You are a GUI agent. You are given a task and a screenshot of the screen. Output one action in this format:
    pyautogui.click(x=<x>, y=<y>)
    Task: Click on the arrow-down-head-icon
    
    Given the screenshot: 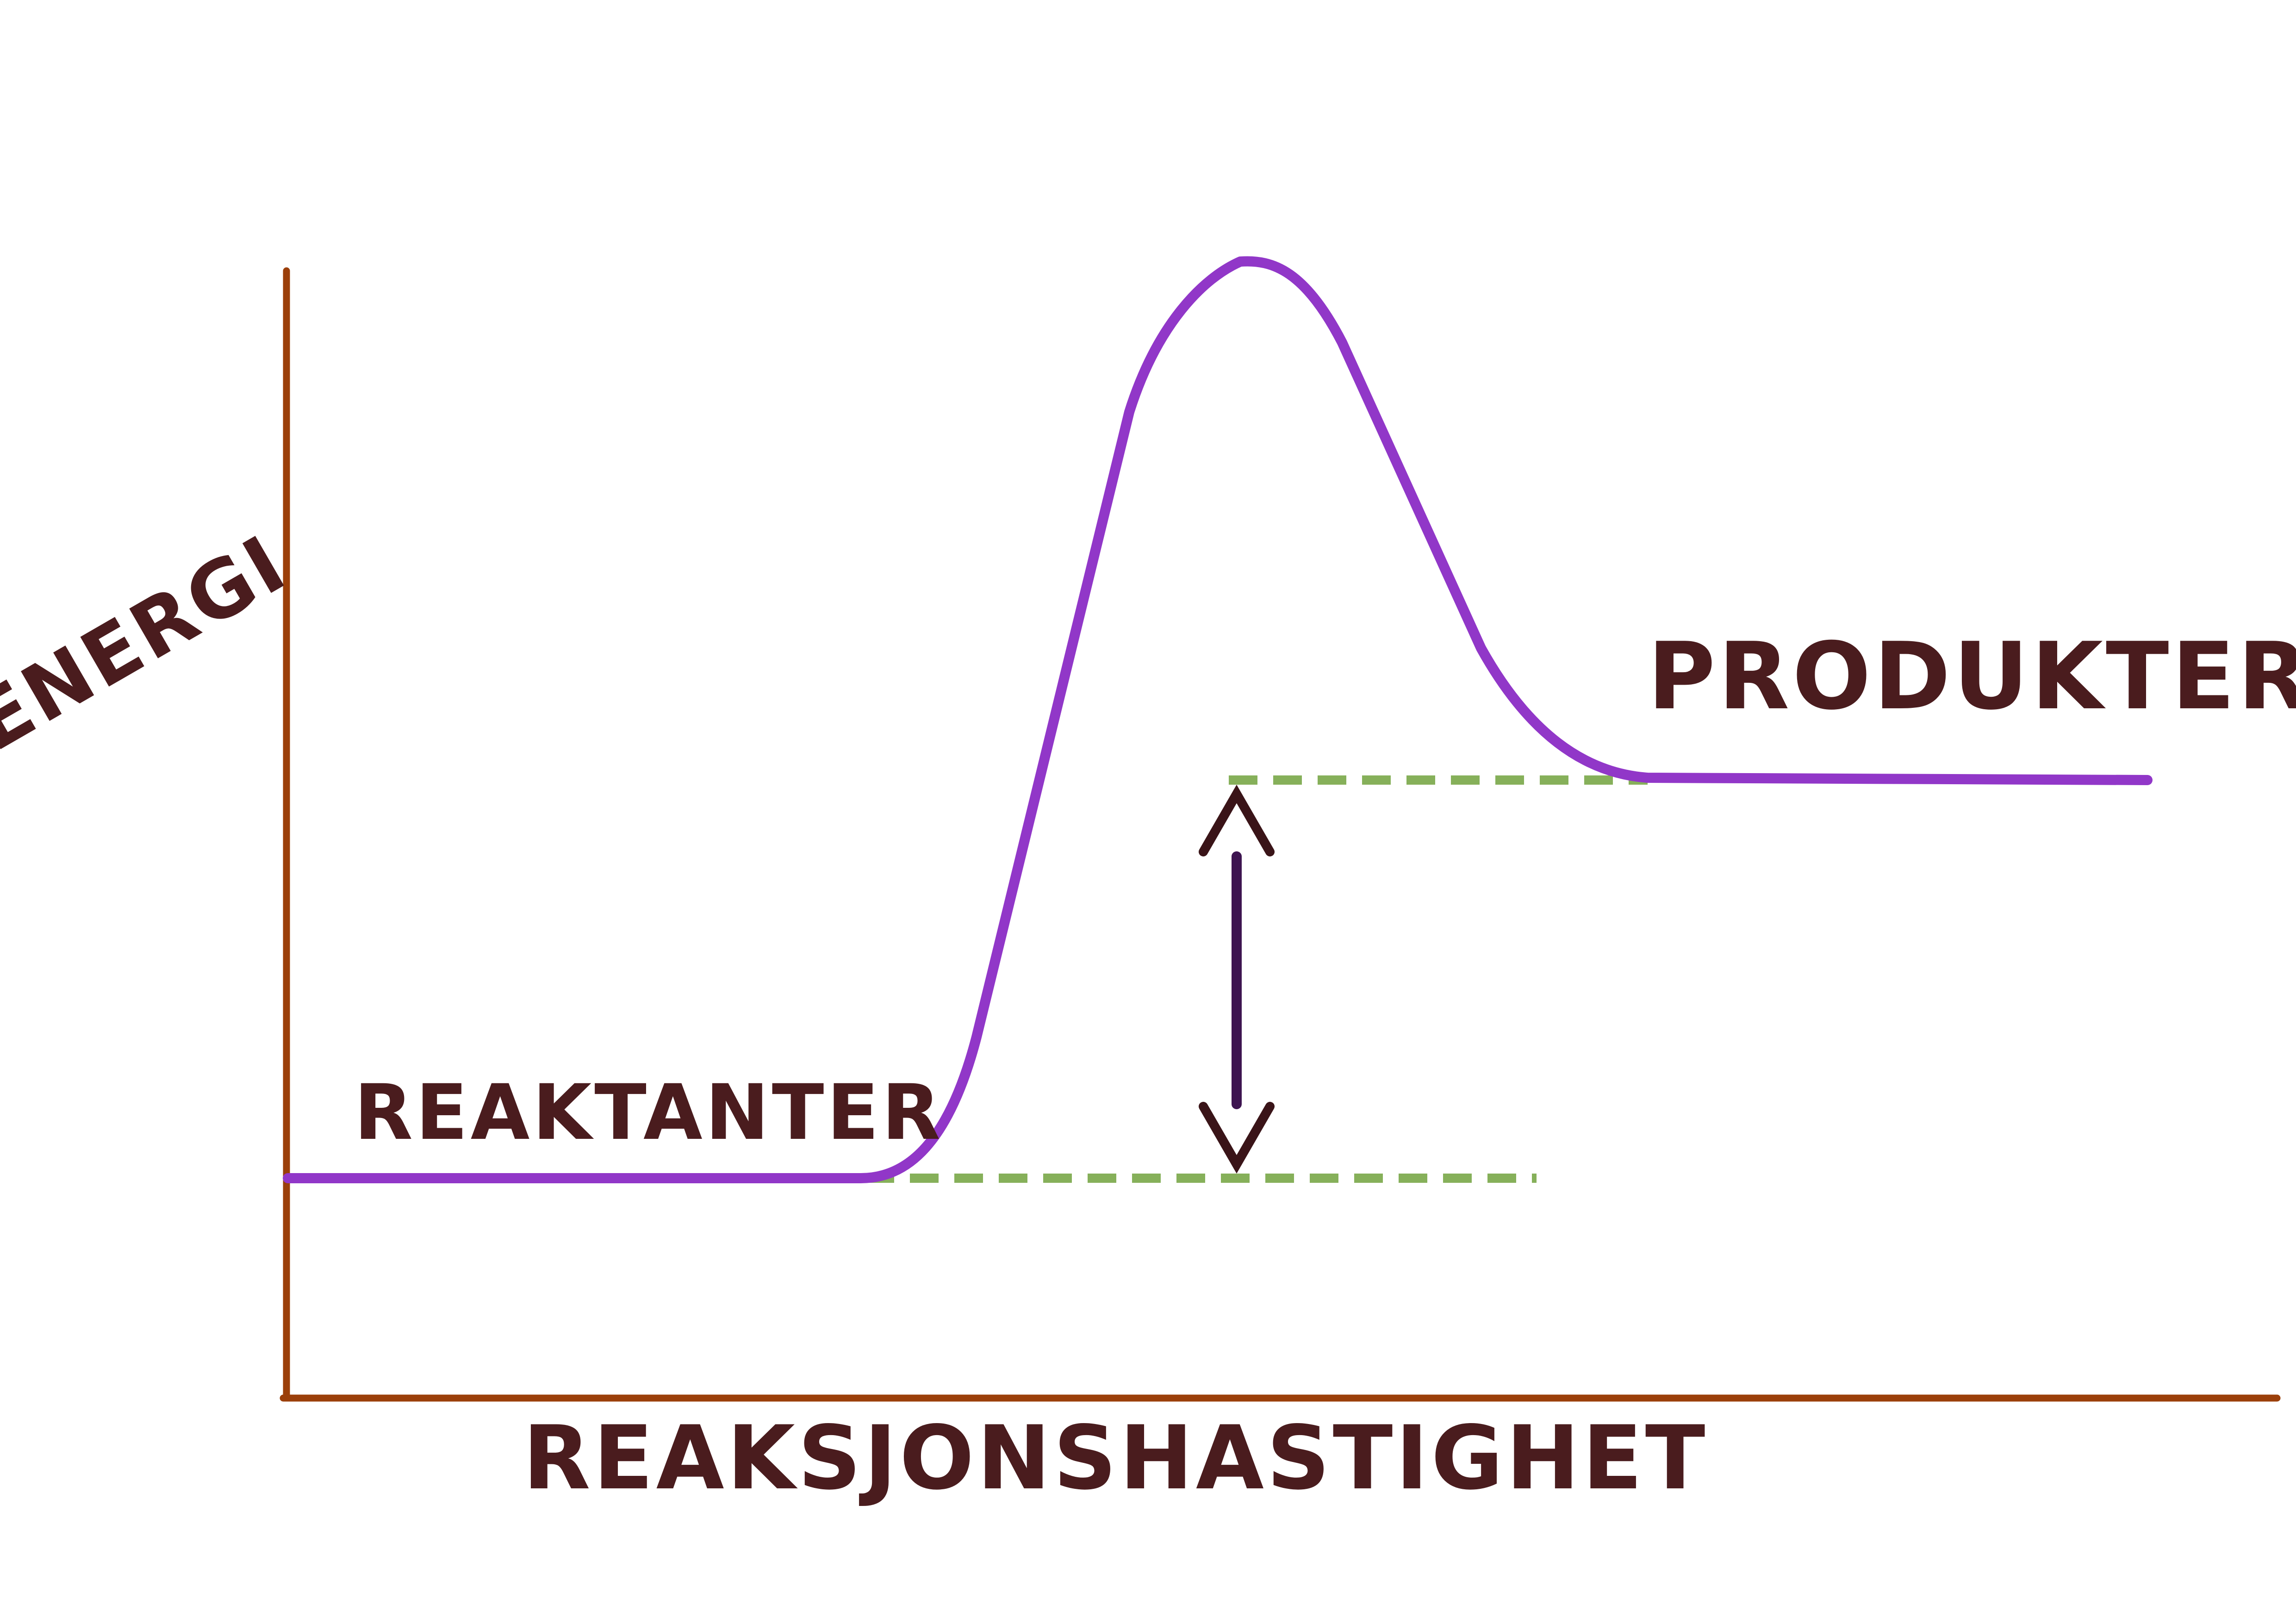 What is the action you would take?
    pyautogui.click(x=1237, y=1138)
    